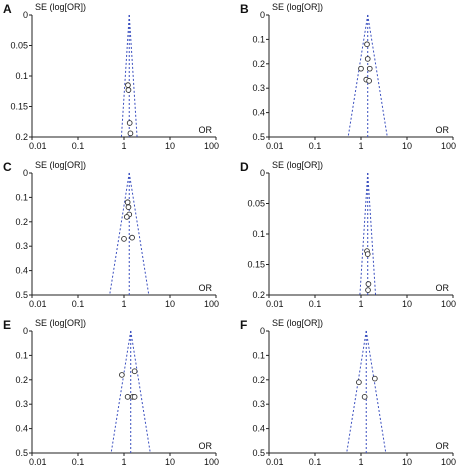 Image resolution: width=474 pixels, height=474 pixels. I want to click on panel-label: A, so click(7, 9).